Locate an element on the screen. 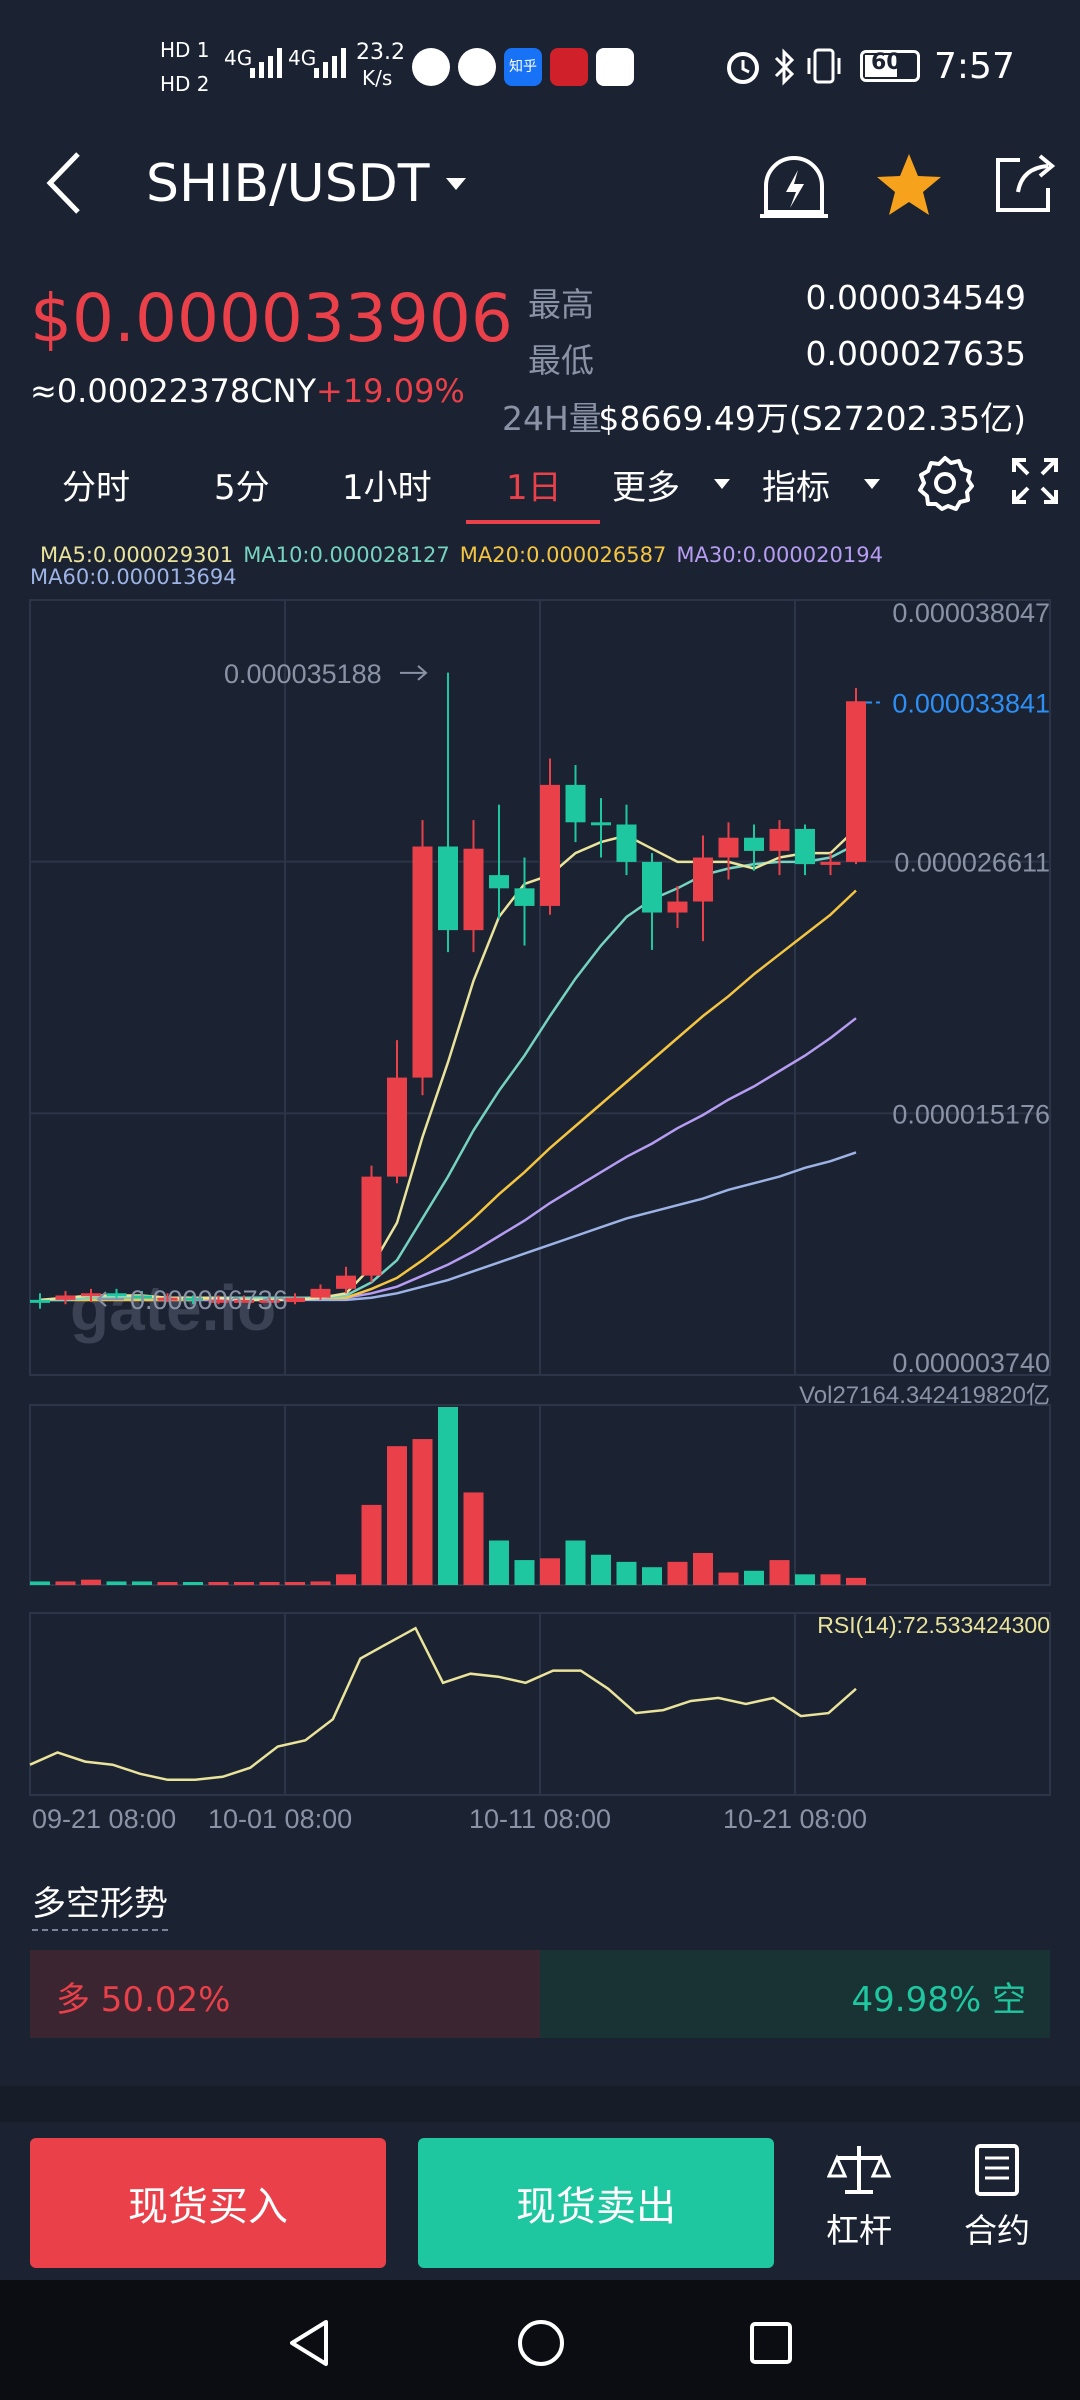 This screenshot has width=1080, height=2400. price-change-percent: +19.09% is located at coordinates (390, 391).